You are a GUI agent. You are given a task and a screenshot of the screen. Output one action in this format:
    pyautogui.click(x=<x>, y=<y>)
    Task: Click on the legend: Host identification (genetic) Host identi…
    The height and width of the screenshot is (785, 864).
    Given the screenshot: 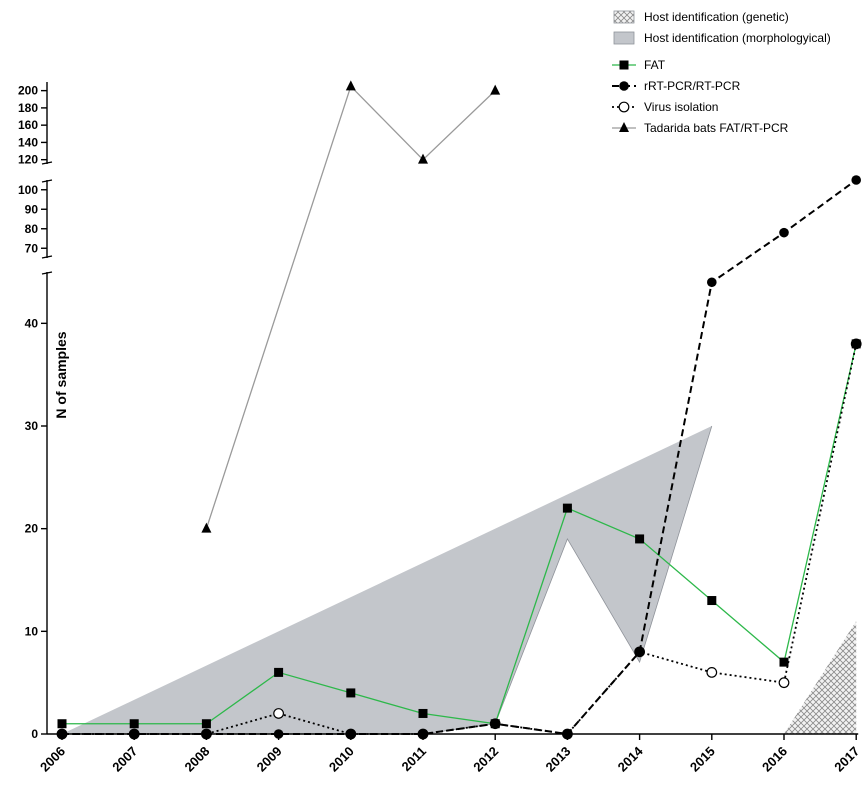 What is the action you would take?
    pyautogui.click(x=721, y=72)
    